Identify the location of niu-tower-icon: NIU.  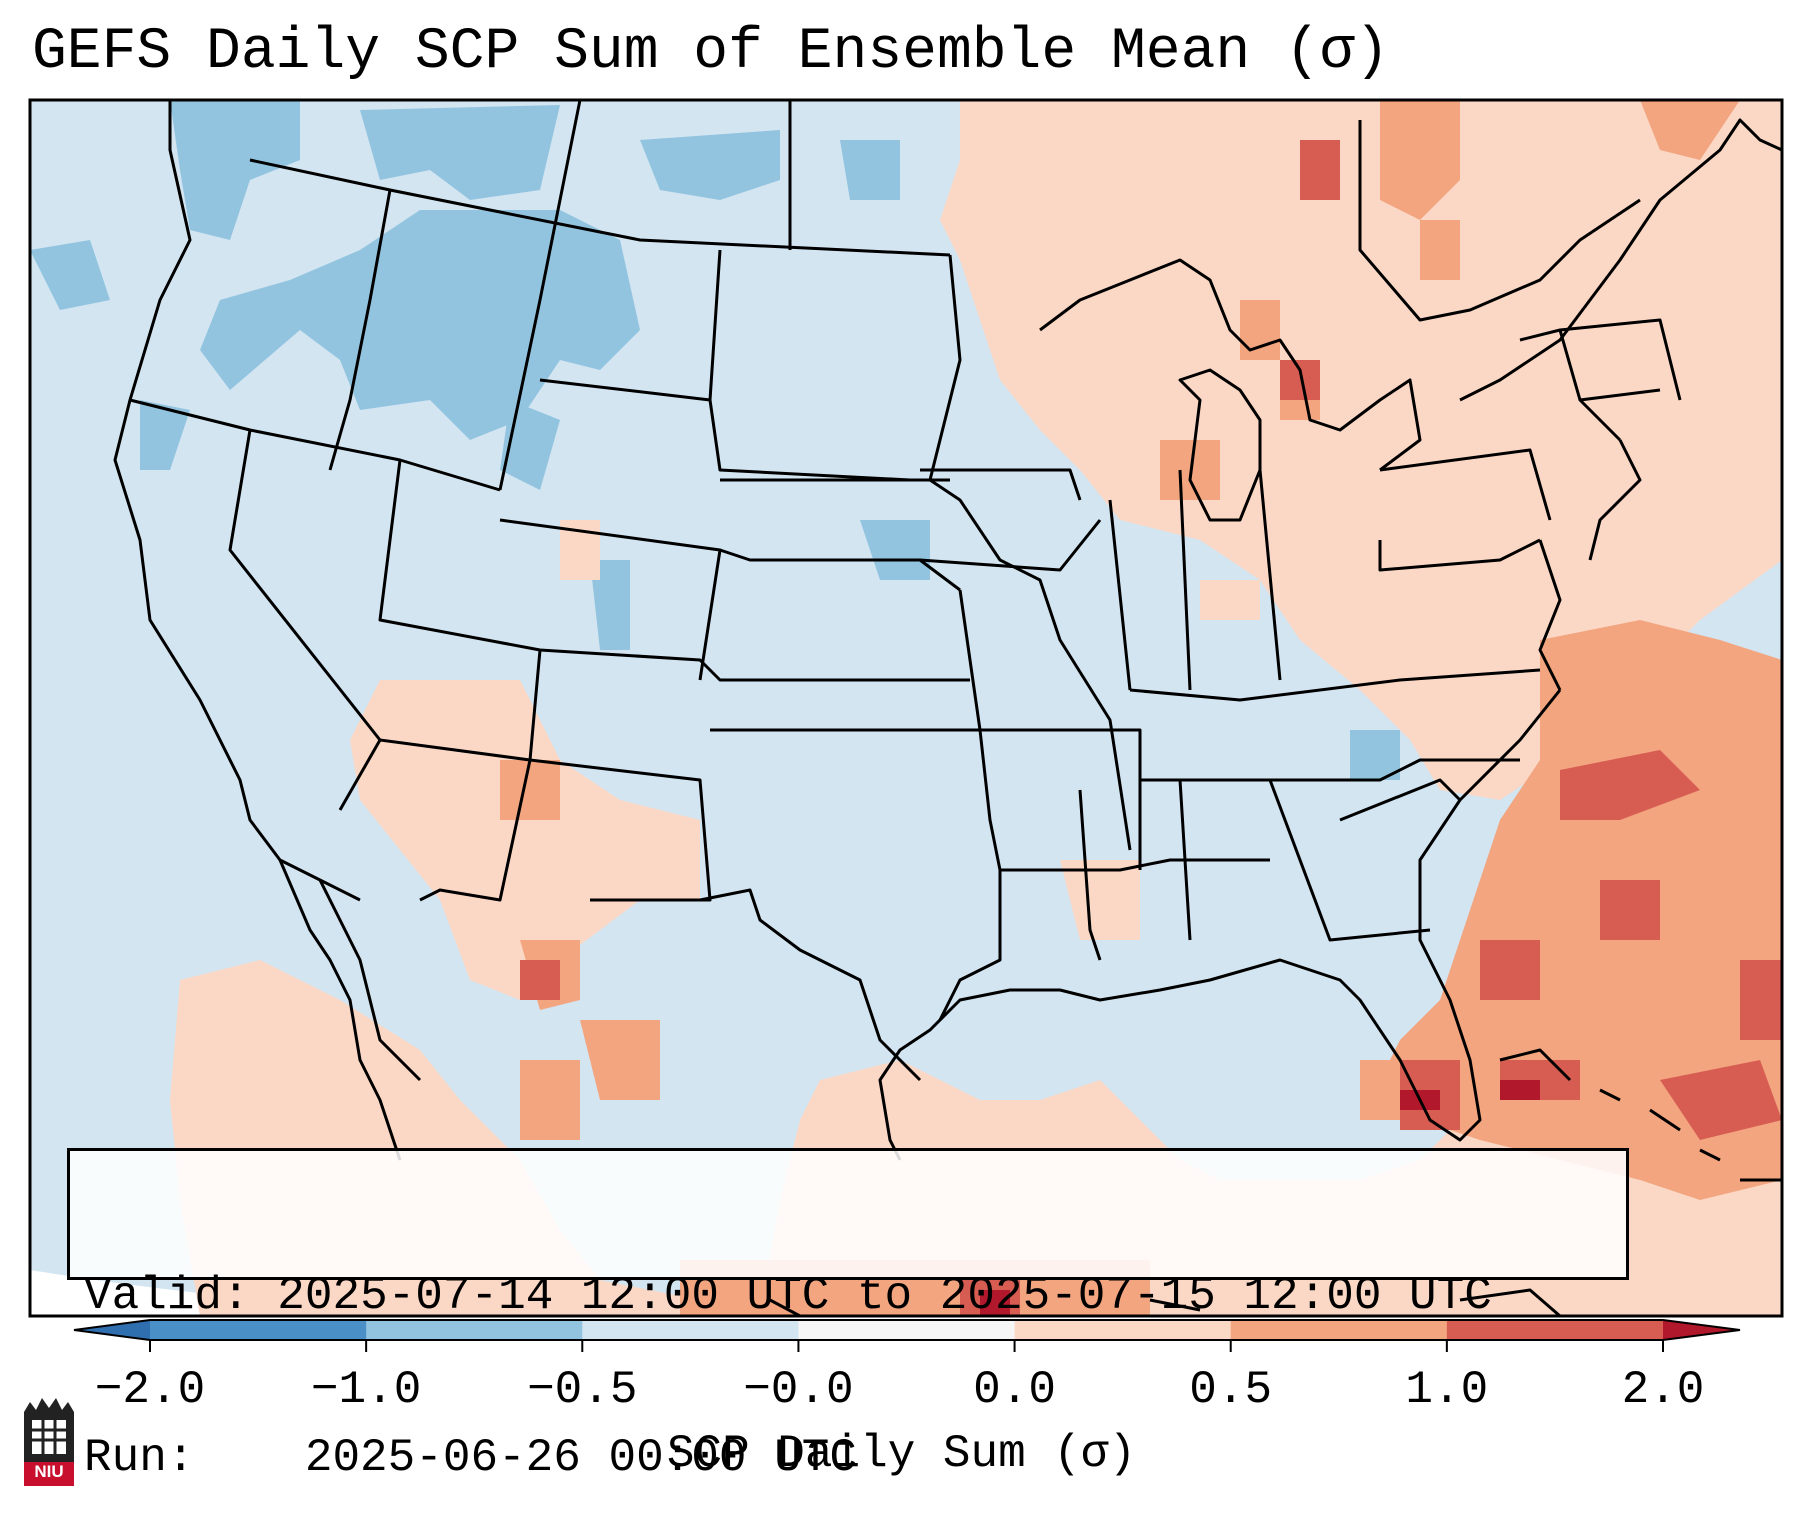
(49, 1440).